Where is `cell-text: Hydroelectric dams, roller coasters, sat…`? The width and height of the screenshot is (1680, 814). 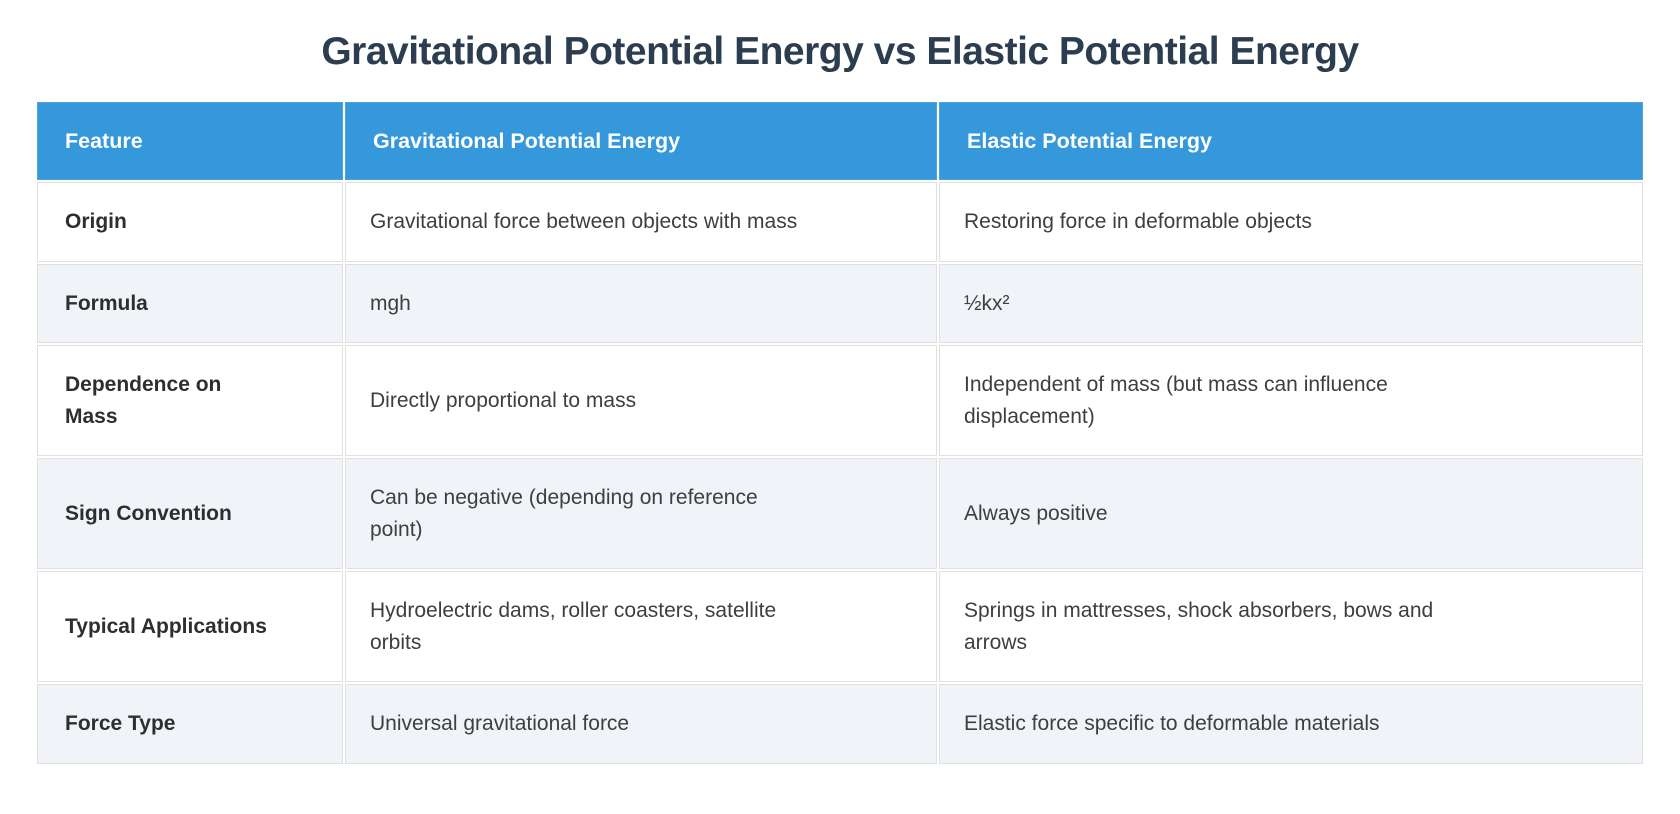 cell-text: Hydroelectric dams, roller coasters, sat… is located at coordinates (573, 626).